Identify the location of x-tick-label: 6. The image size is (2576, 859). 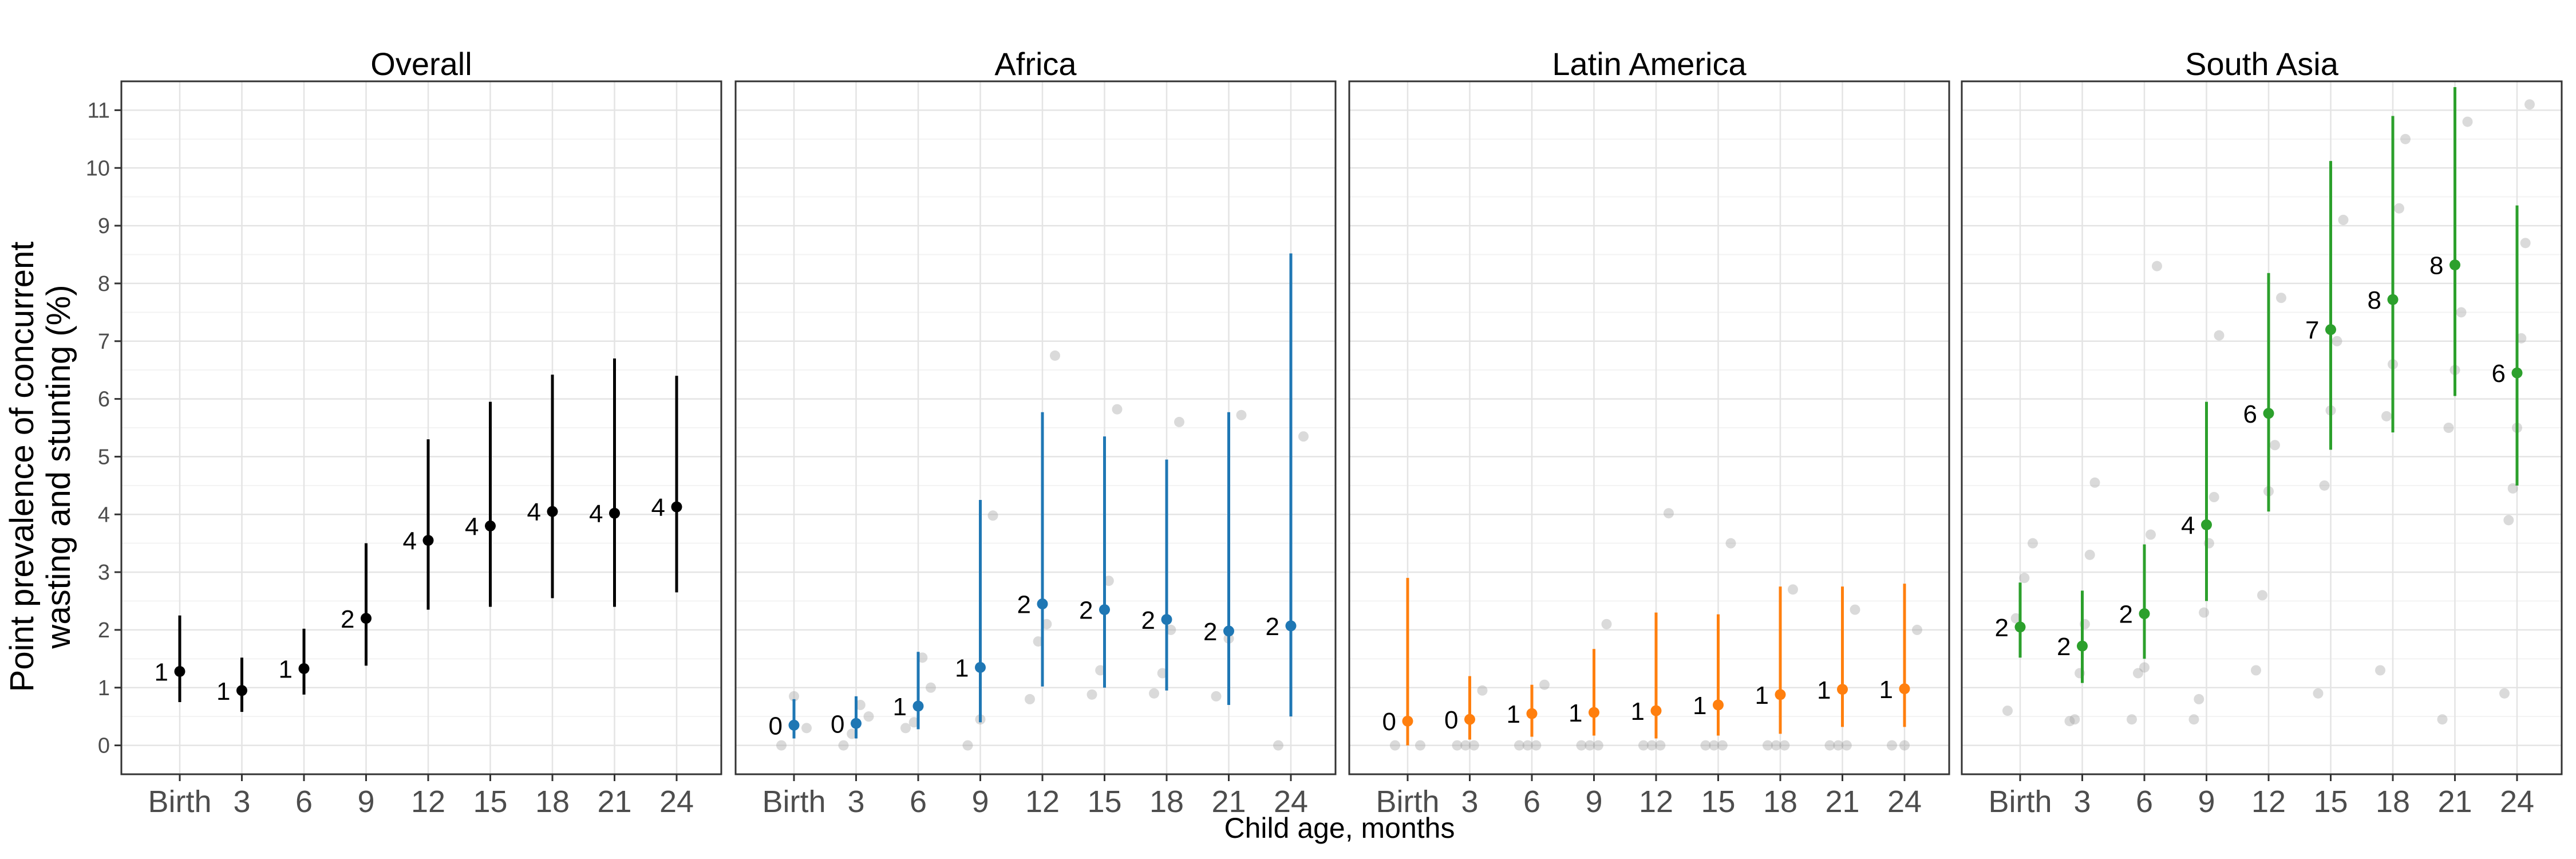
(304, 802).